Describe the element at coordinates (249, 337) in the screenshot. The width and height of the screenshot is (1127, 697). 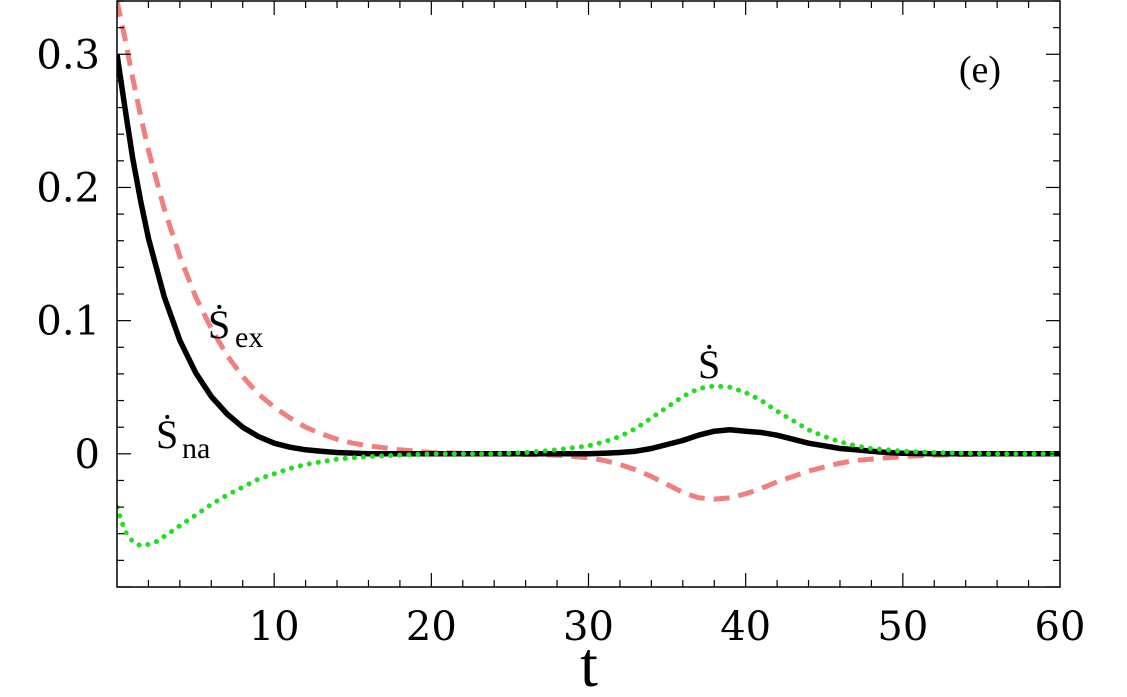
I see `annotation-s-ex-subscript: ex` at that location.